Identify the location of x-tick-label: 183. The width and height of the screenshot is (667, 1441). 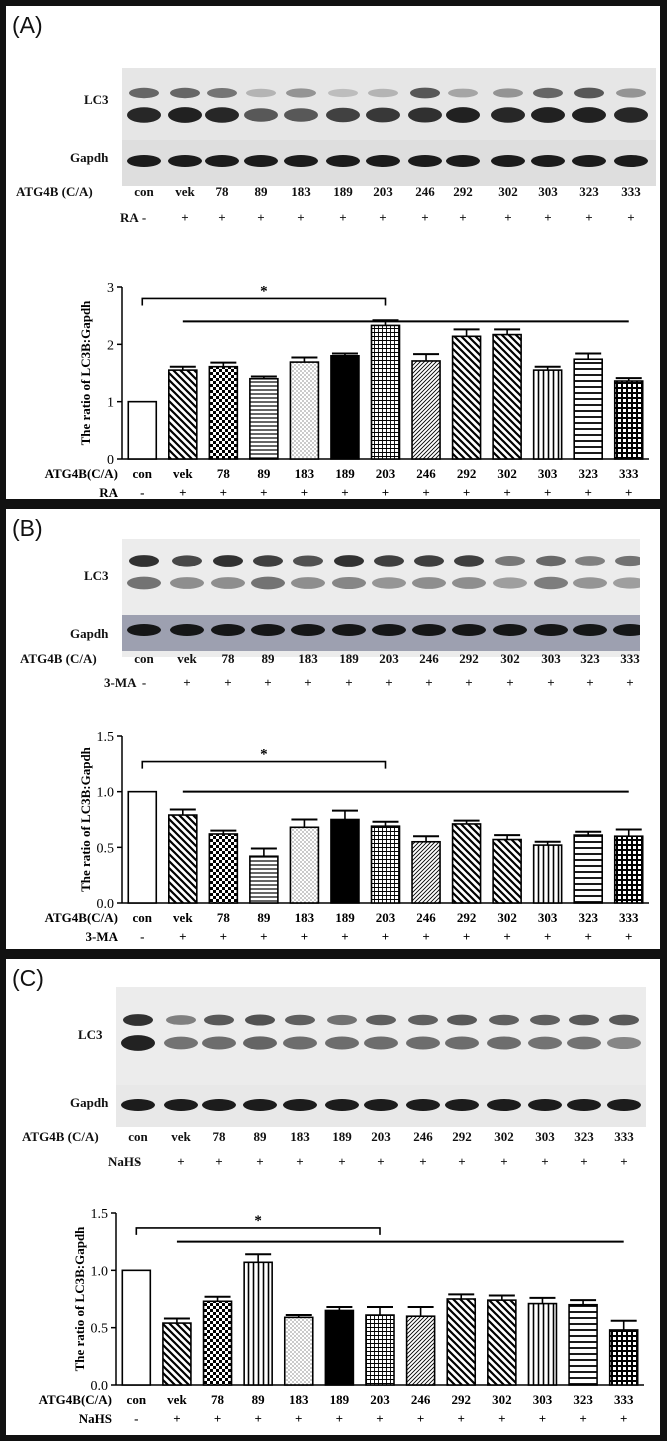
(305, 473).